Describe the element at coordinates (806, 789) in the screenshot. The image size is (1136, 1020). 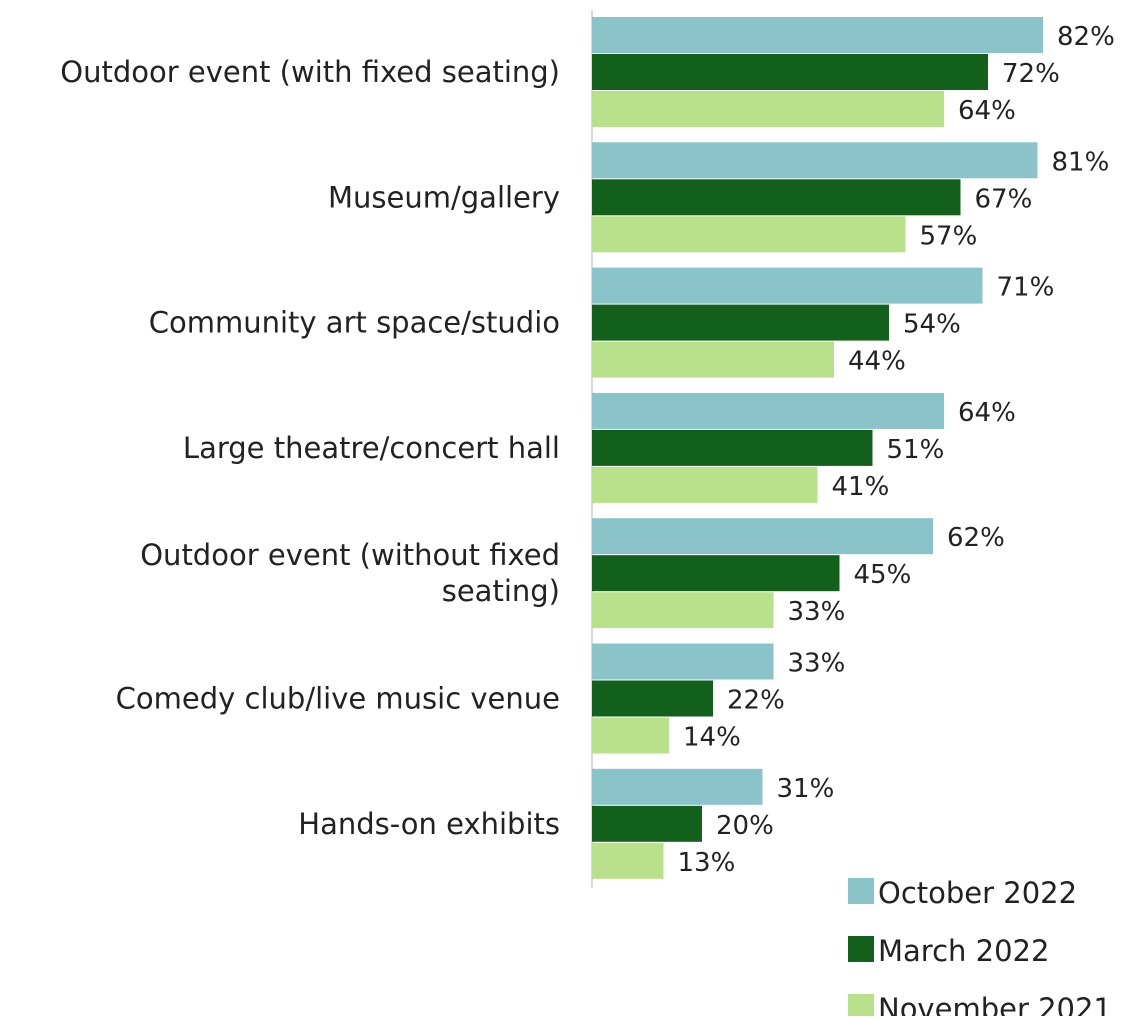
I see `data-label: 31%` at that location.